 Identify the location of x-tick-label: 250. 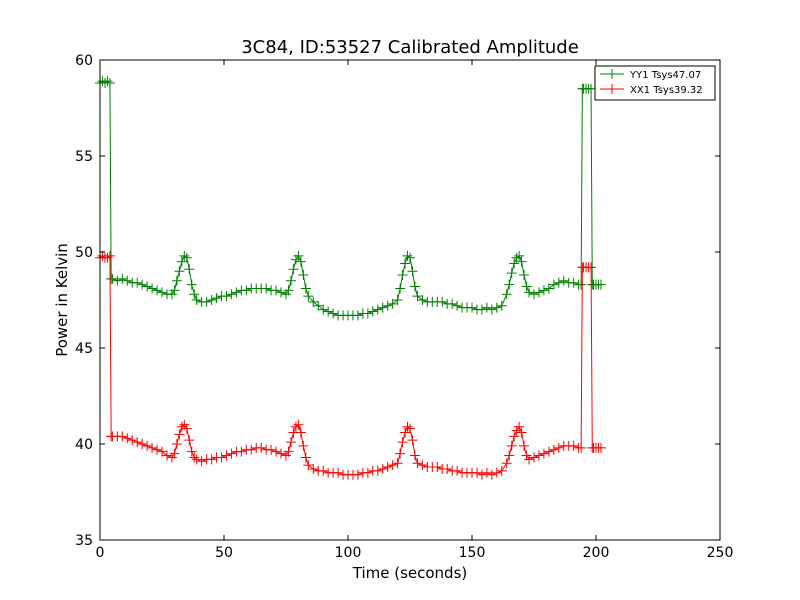
(720, 553).